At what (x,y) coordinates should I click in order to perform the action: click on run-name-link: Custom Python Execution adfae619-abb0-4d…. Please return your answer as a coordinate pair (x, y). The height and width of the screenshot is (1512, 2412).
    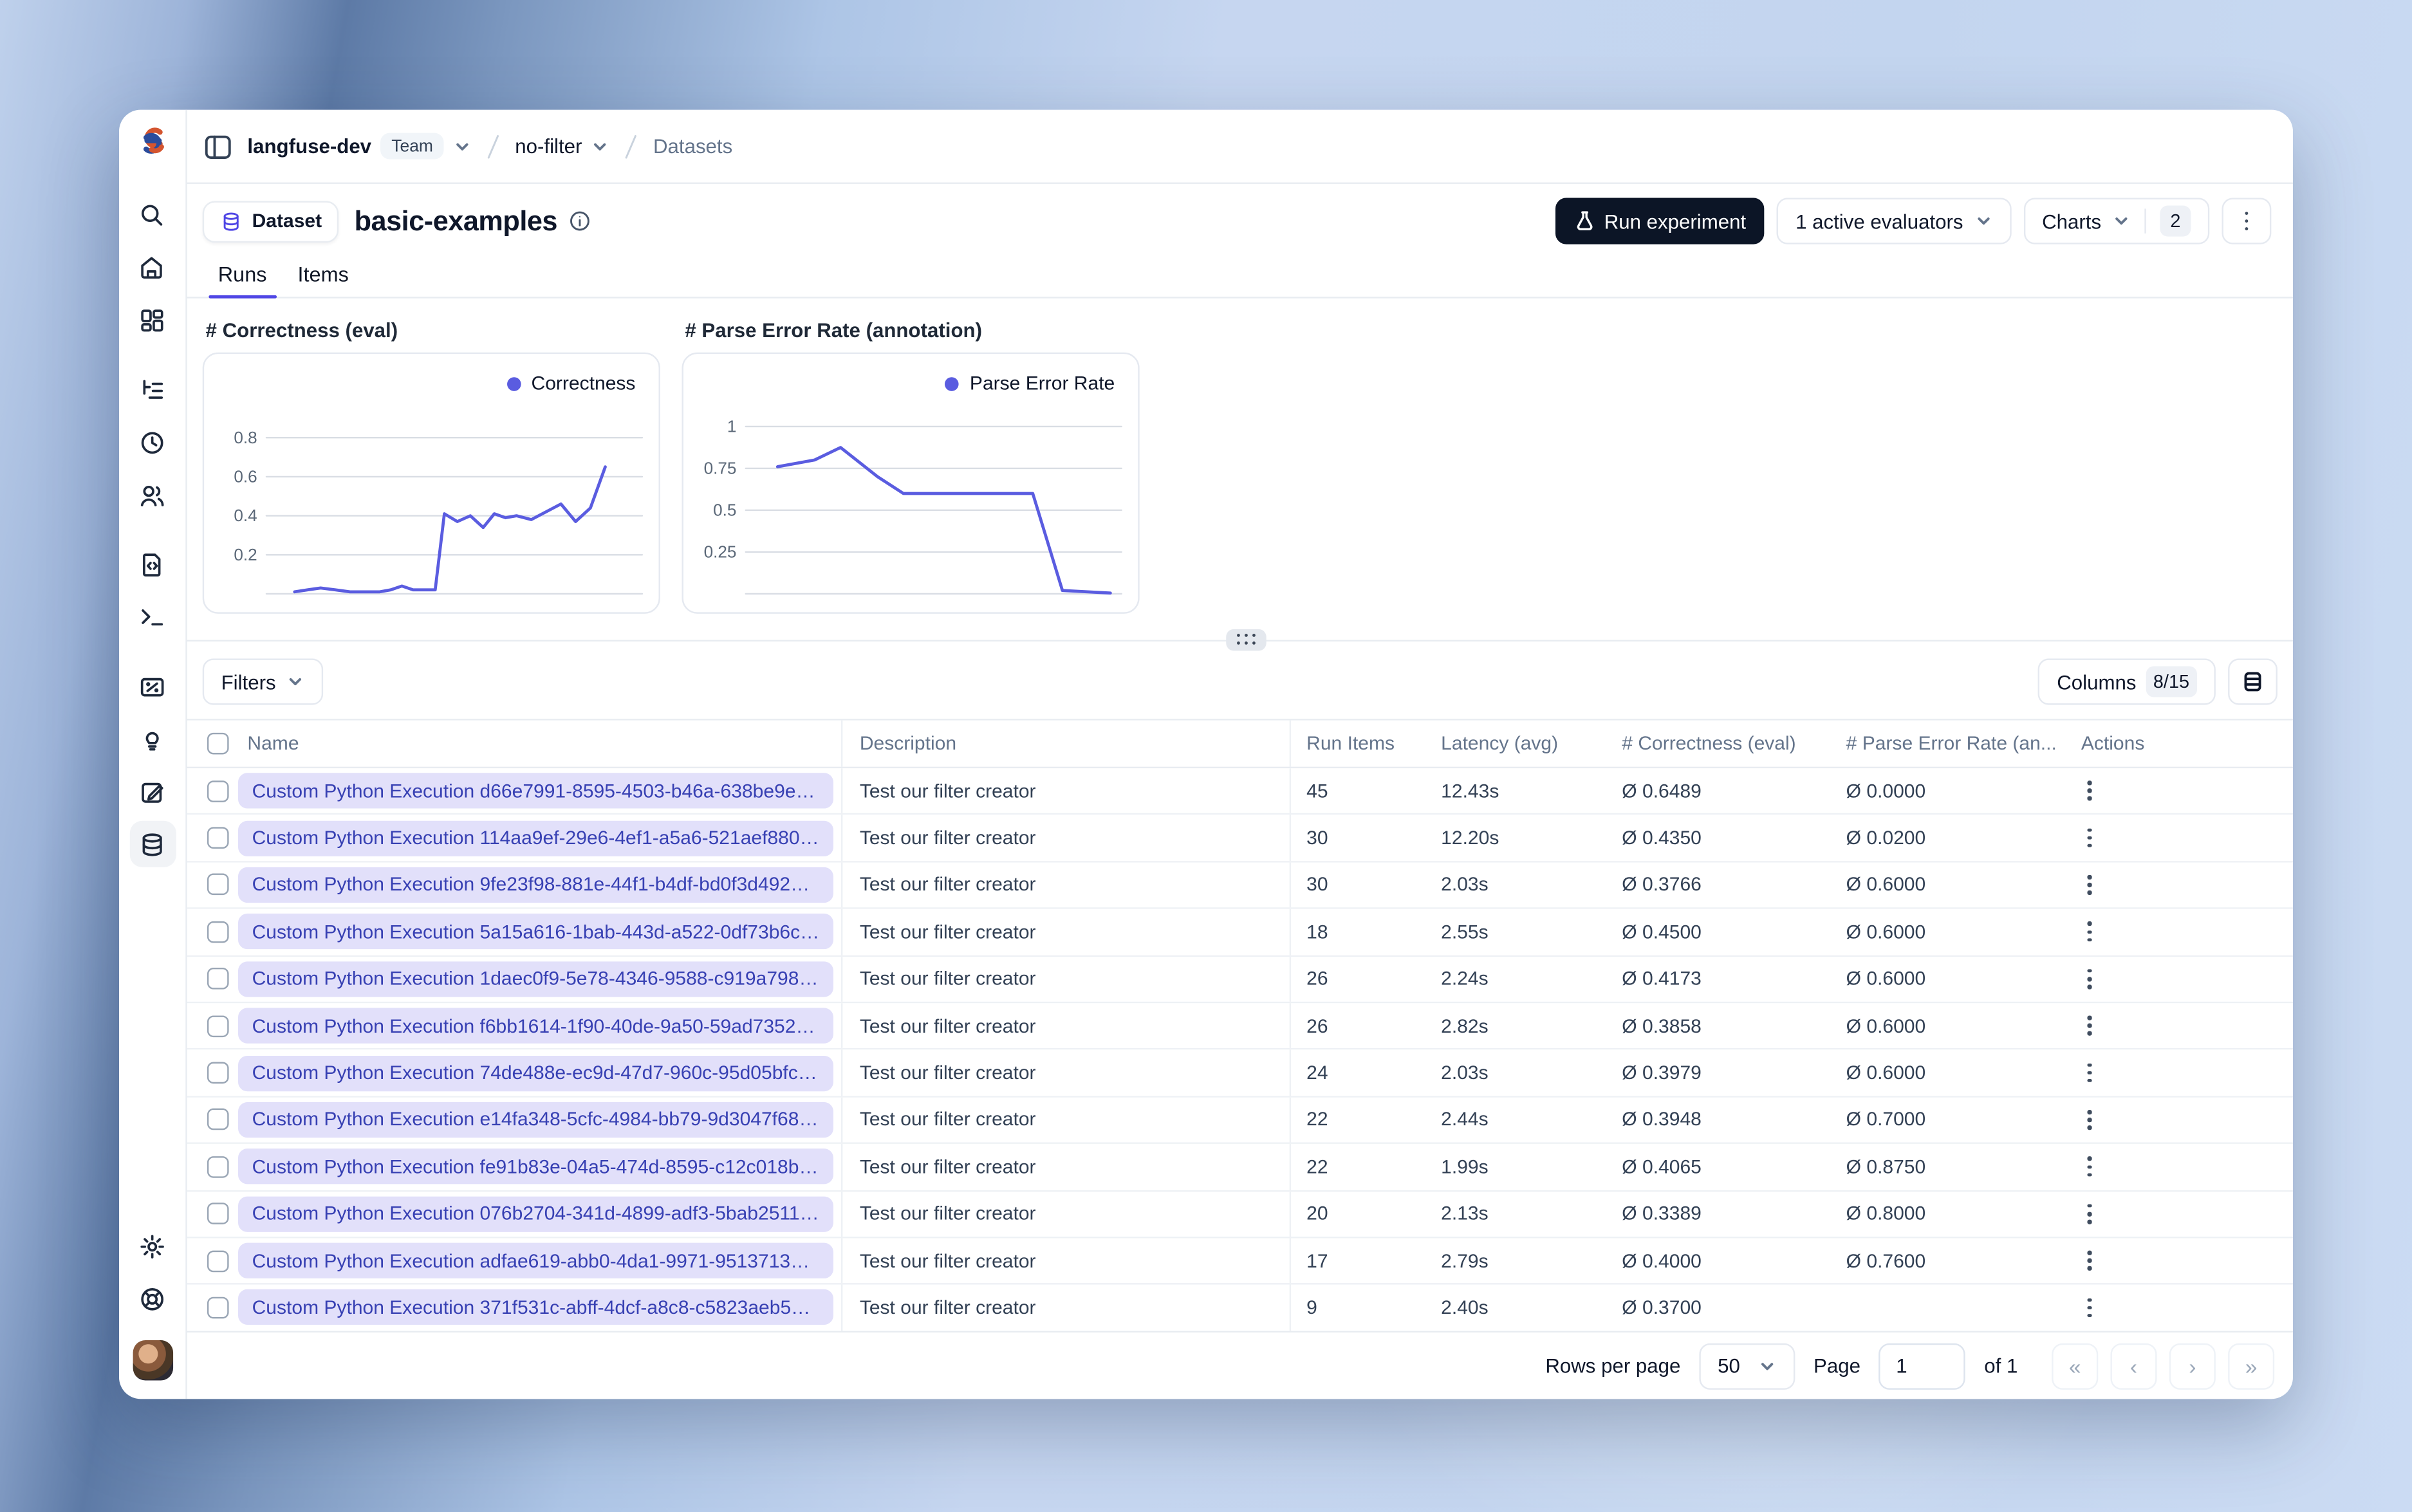
    Looking at the image, I should click on (535, 1260).